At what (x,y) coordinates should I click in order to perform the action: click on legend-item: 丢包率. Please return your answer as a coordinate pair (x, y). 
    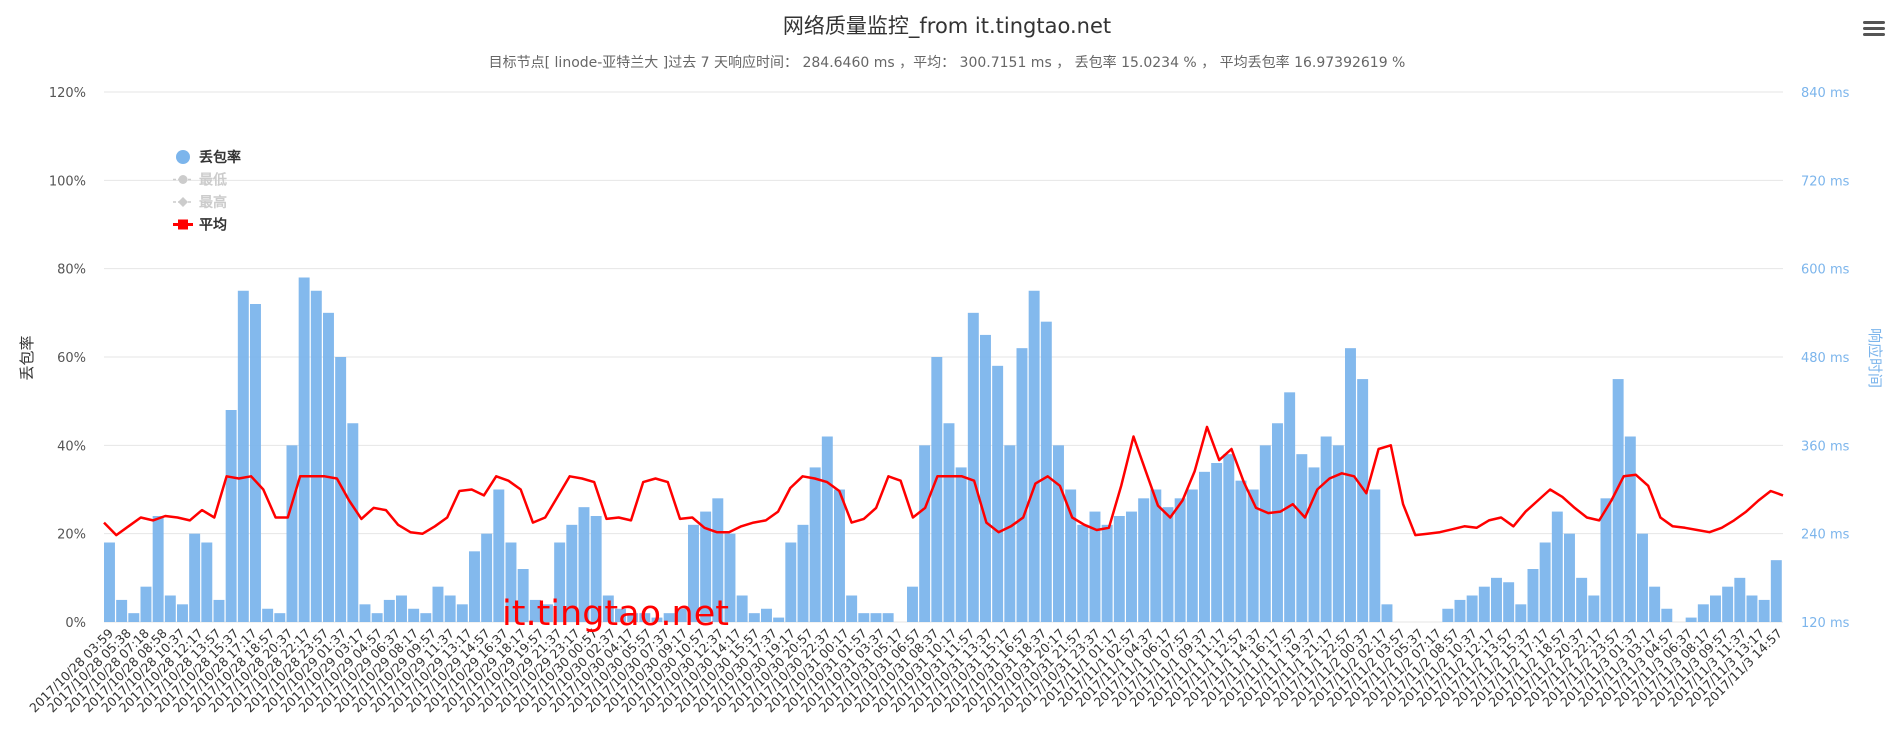
    Looking at the image, I should click on (208, 157).